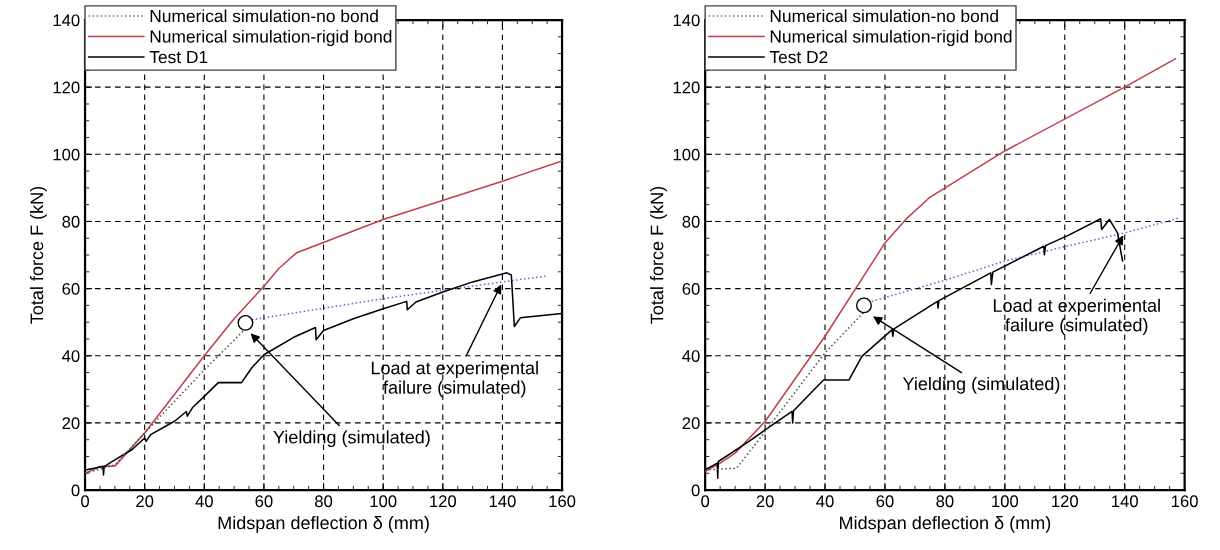  Describe the element at coordinates (178, 57) in the screenshot. I see `legend-label: Test D1` at that location.